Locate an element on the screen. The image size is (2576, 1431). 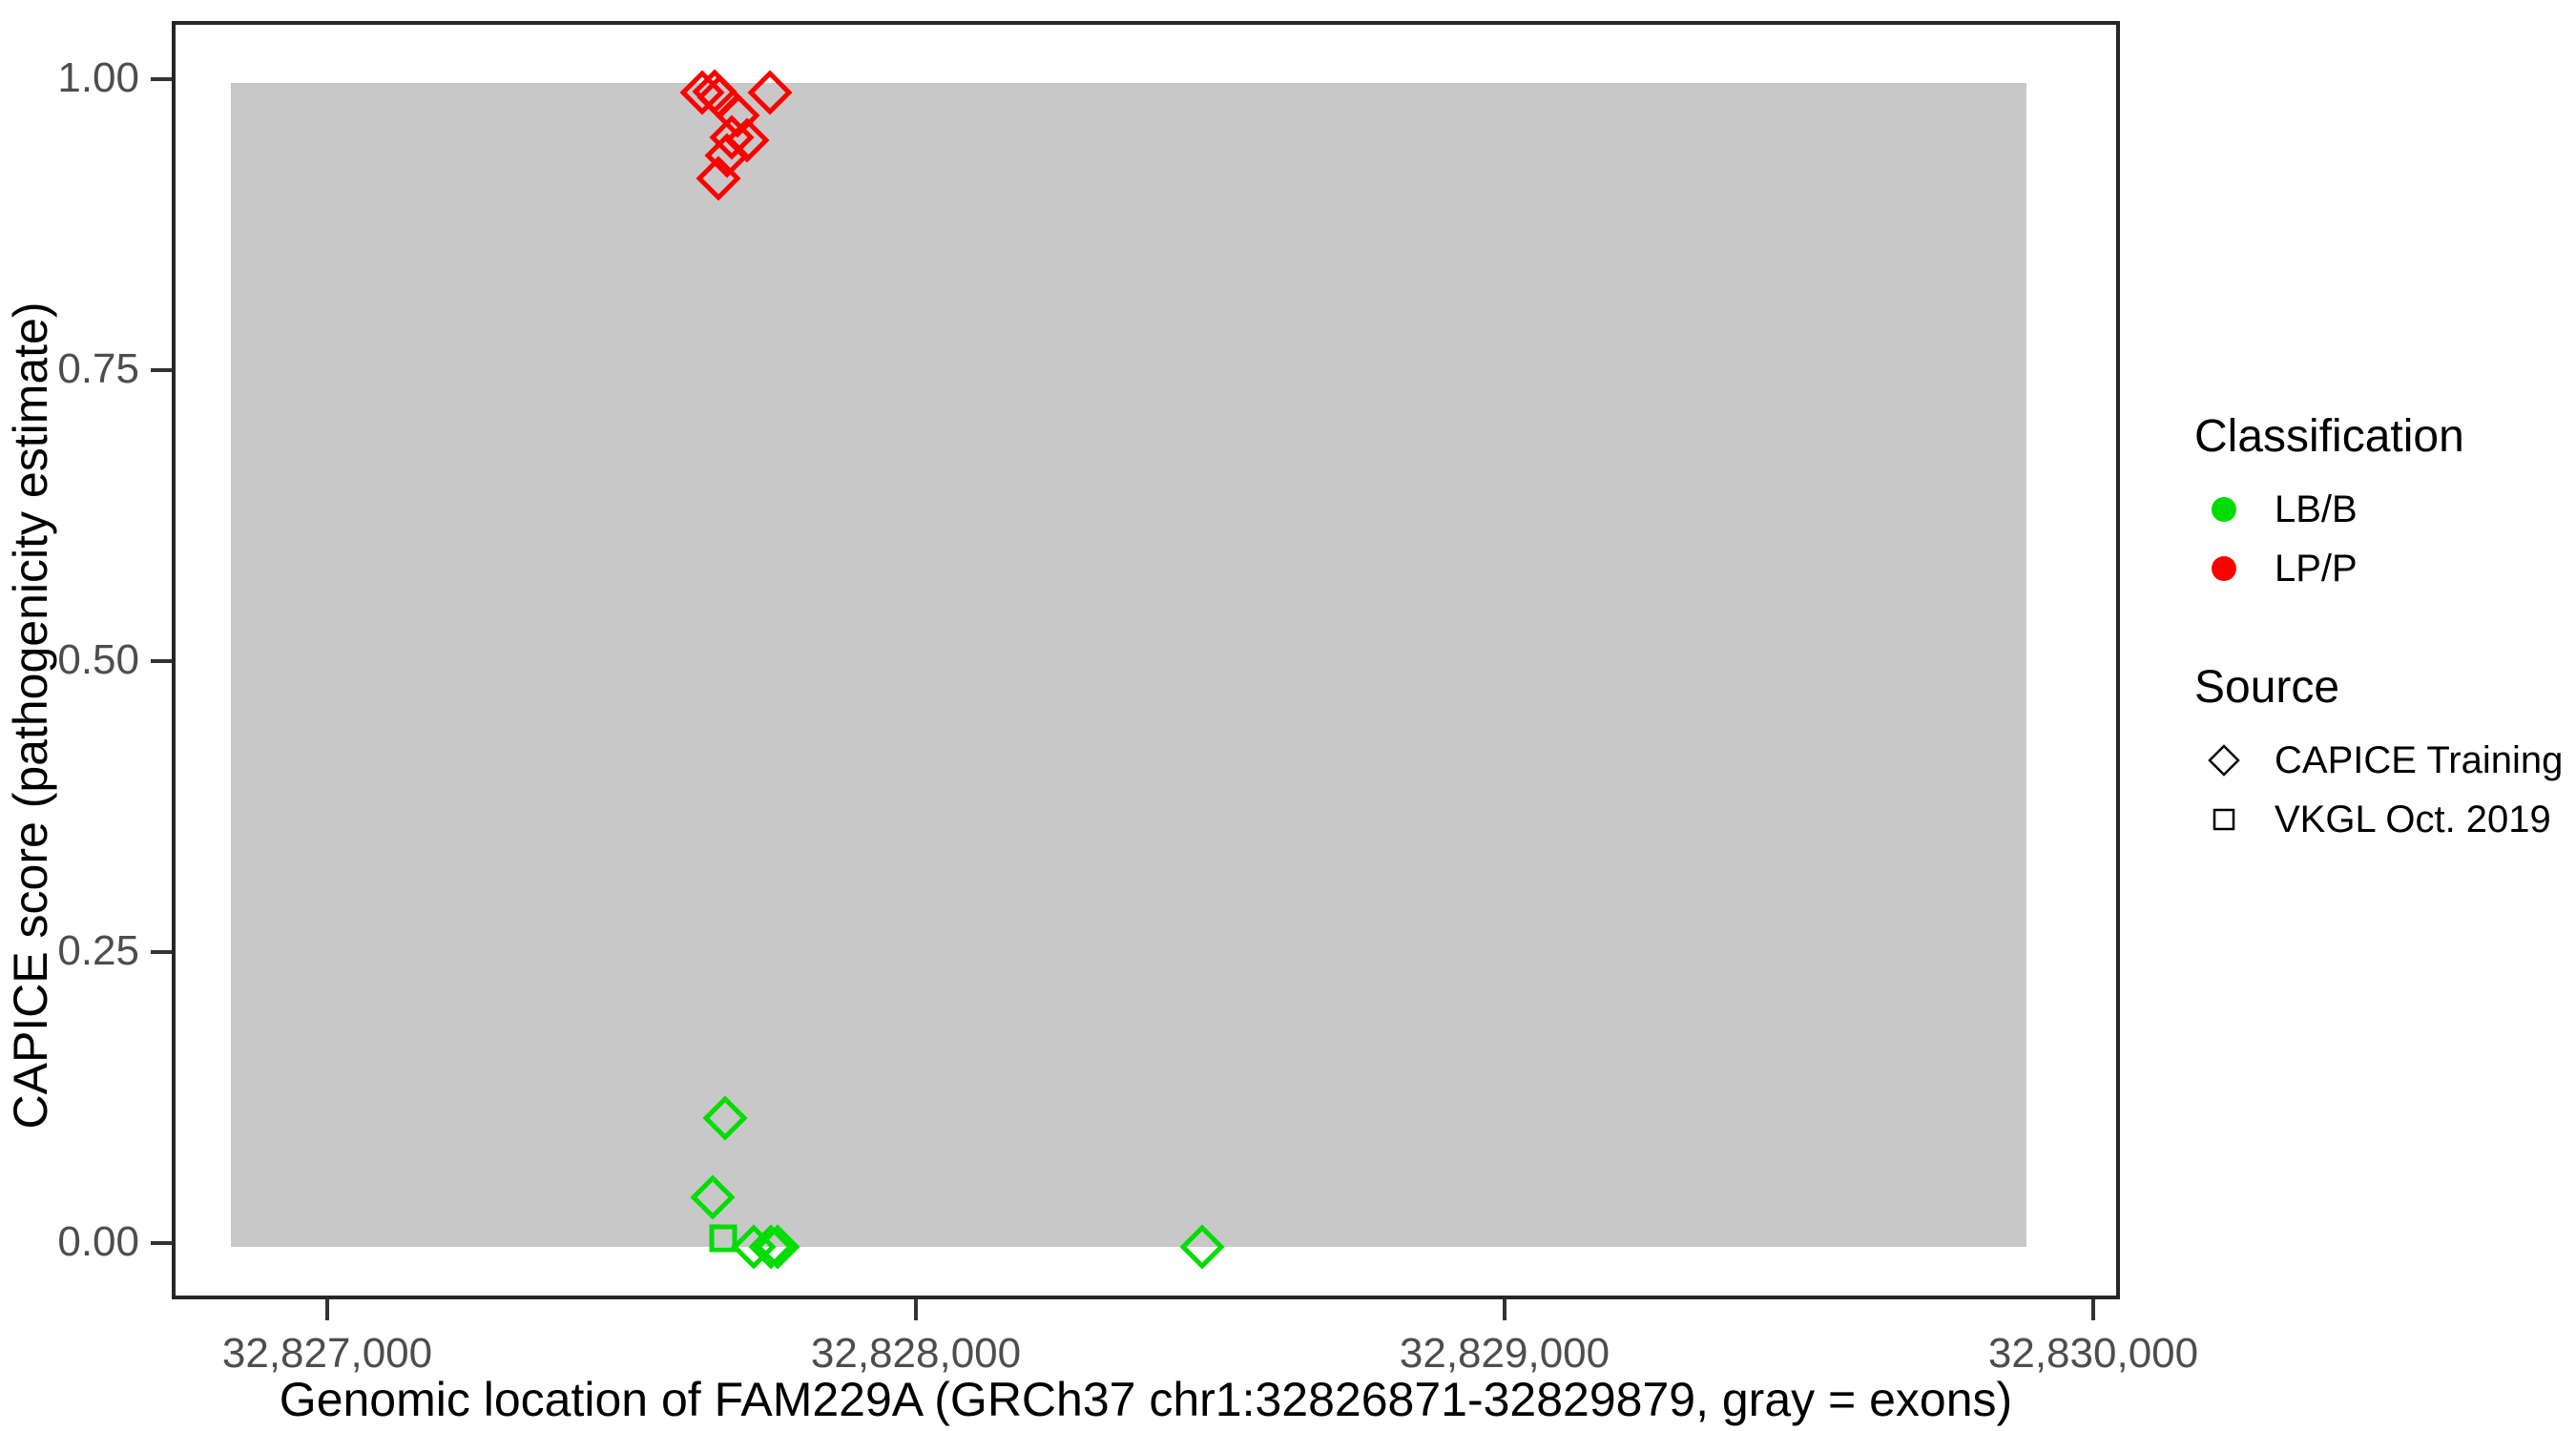
legend-label-lpp: LP/P is located at coordinates (2316, 568).